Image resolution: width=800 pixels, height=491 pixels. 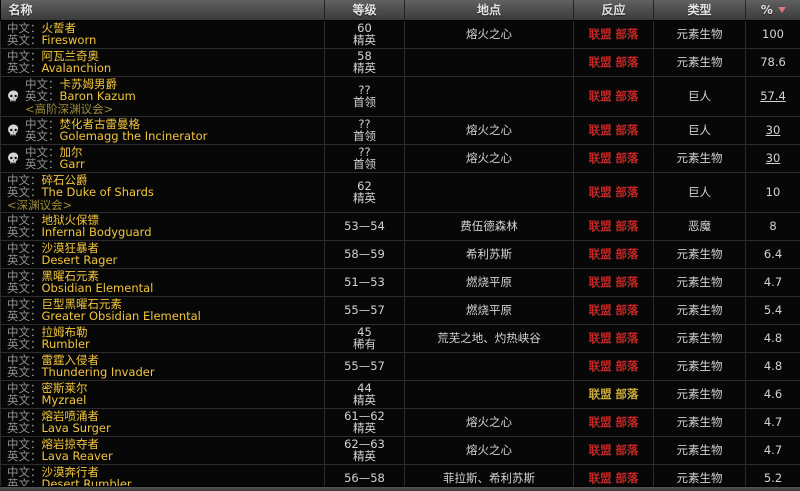 What do you see at coordinates (162, 10) in the screenshot?
I see `col-header-name: 名称` at bounding box center [162, 10].